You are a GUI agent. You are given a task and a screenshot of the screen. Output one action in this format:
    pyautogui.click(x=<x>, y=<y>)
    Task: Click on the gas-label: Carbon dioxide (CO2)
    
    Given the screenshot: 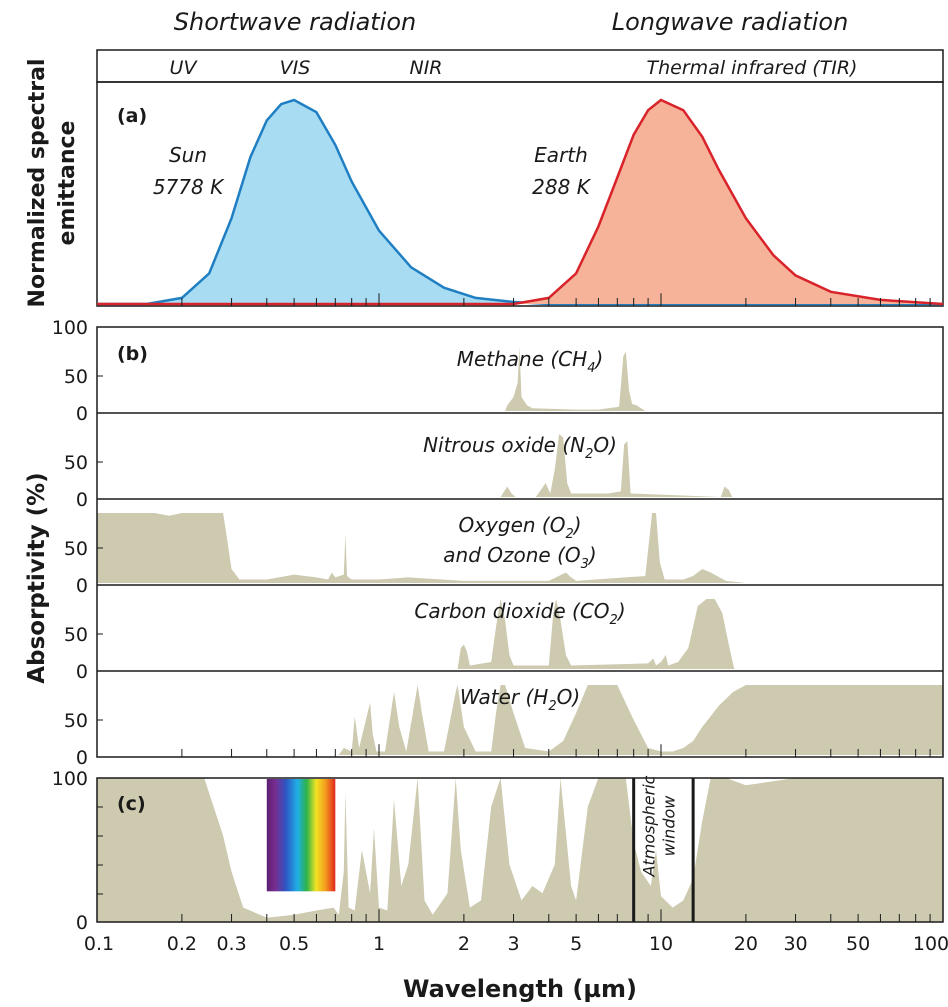 What is the action you would take?
    pyautogui.click(x=519, y=613)
    